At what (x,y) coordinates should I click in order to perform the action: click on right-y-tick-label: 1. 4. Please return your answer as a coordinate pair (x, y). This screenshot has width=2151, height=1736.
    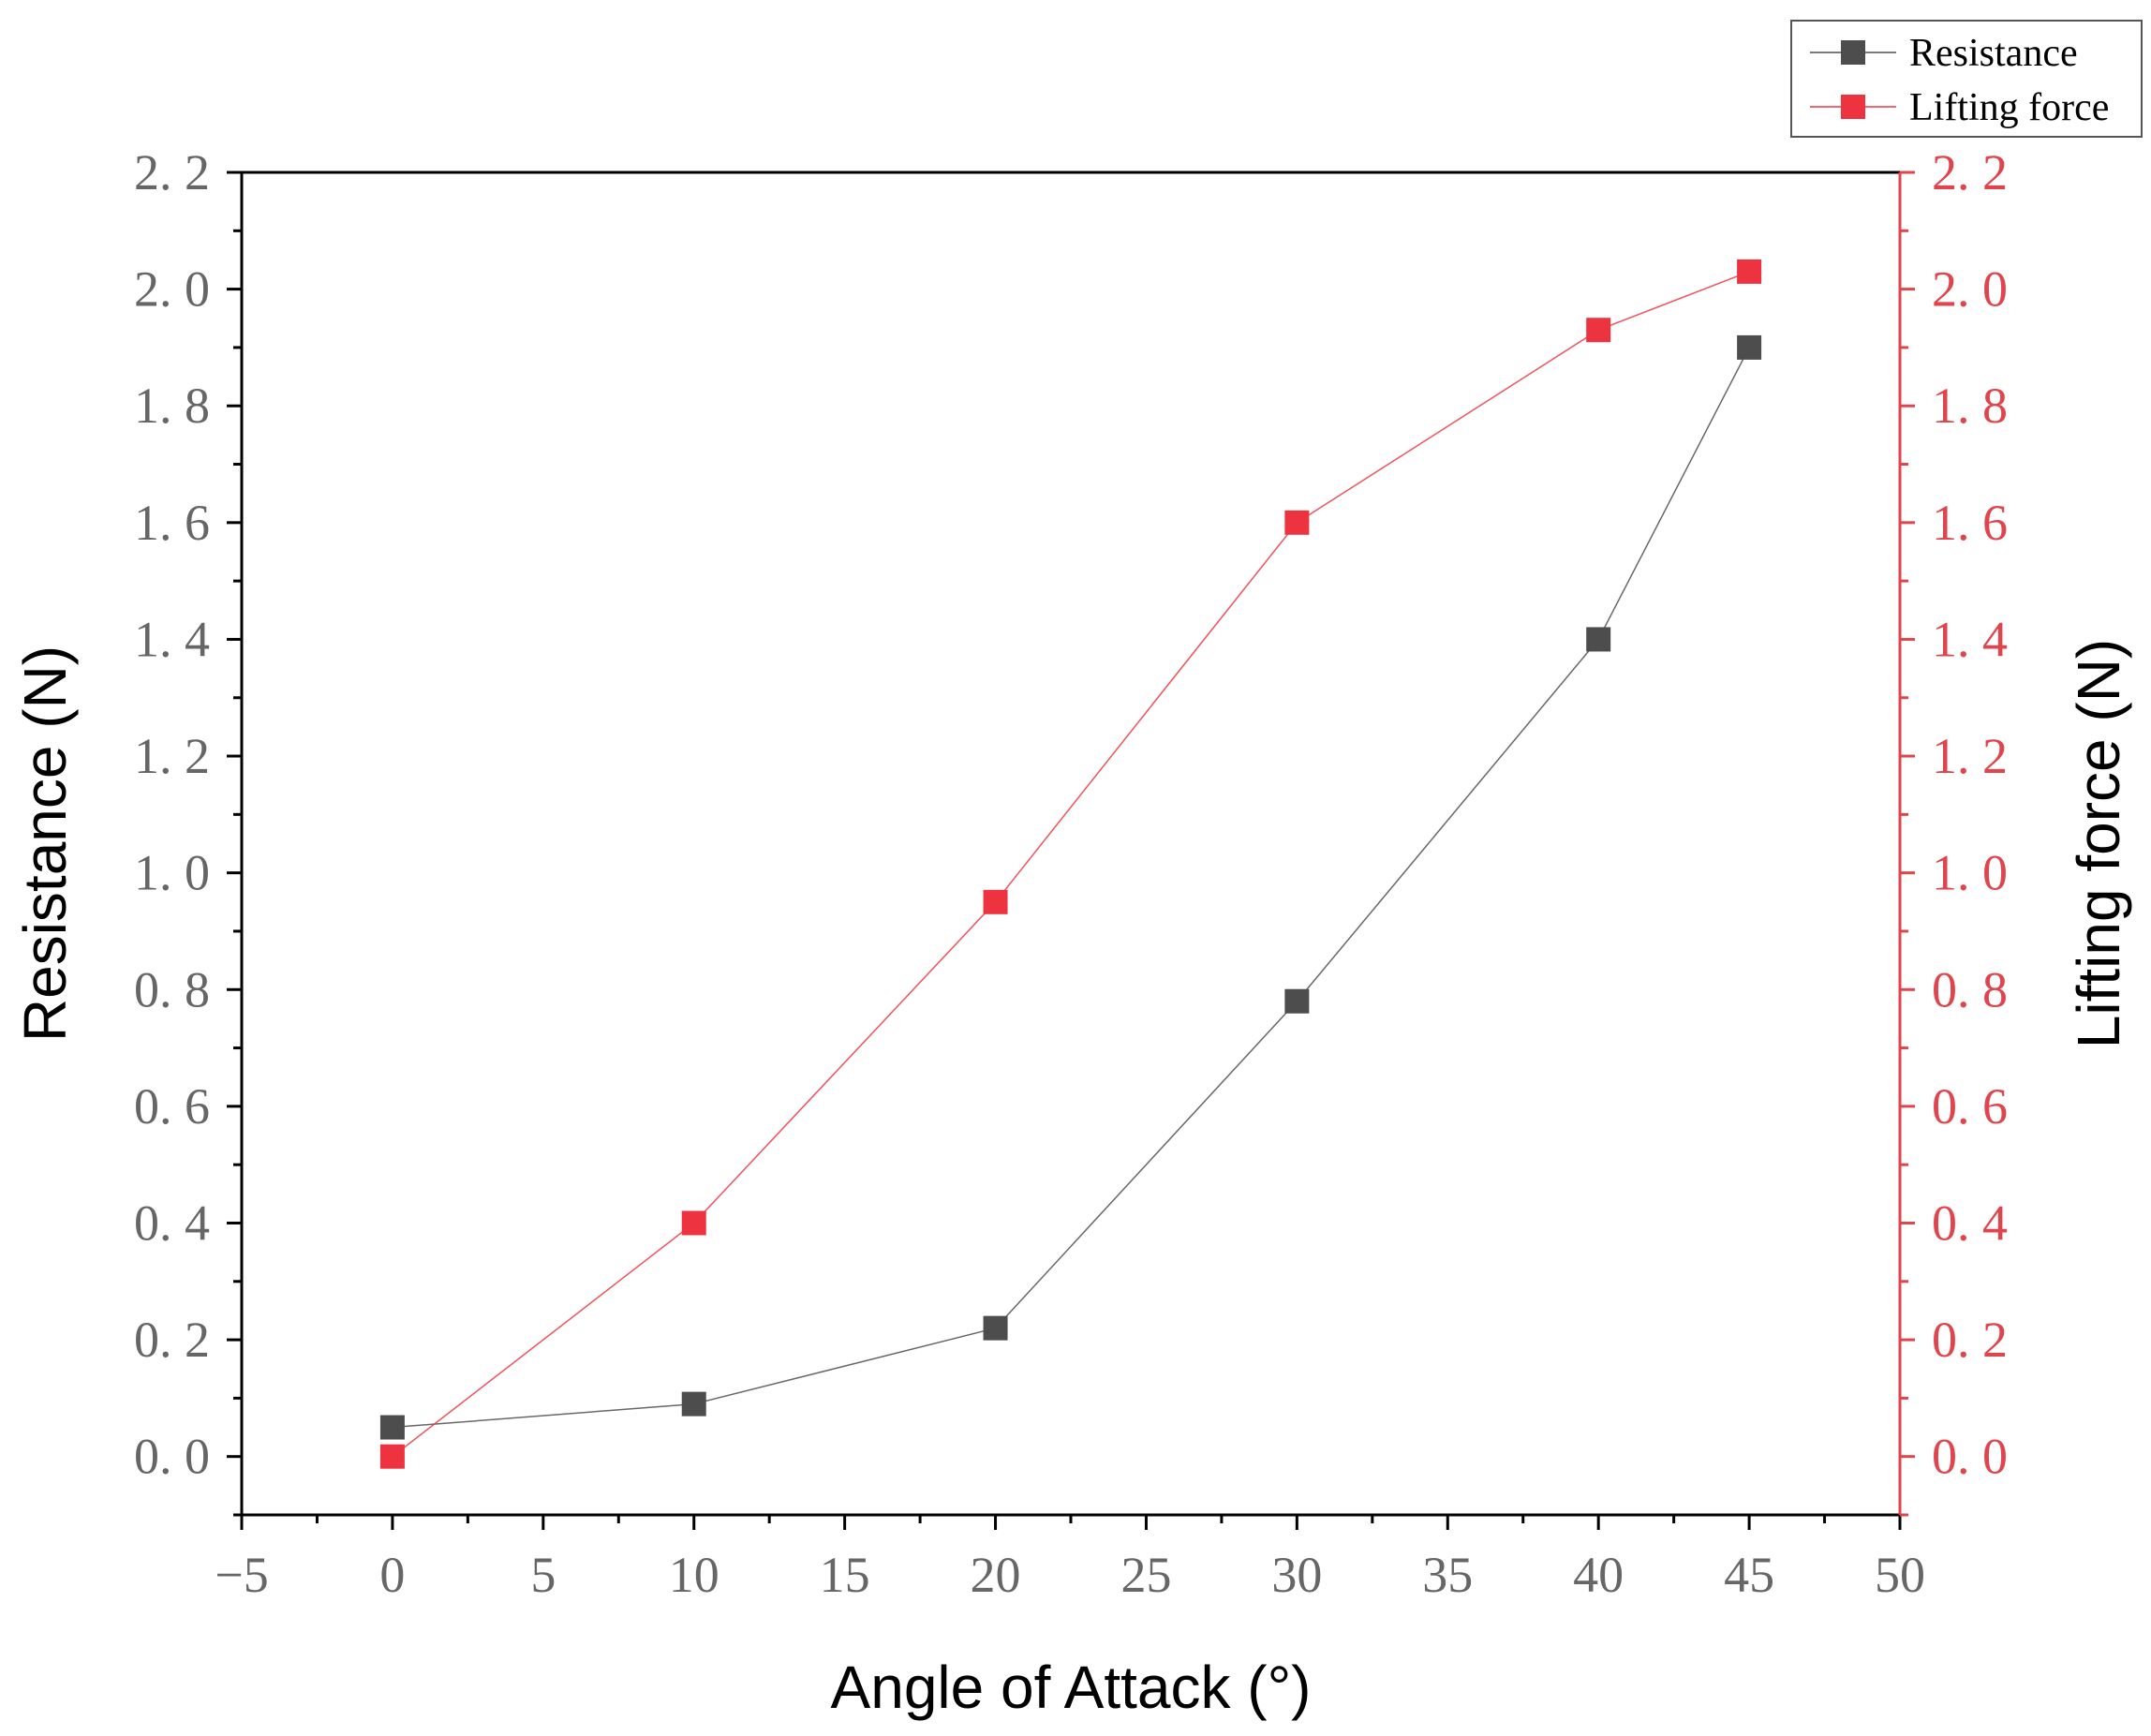
    Looking at the image, I should click on (1970, 639).